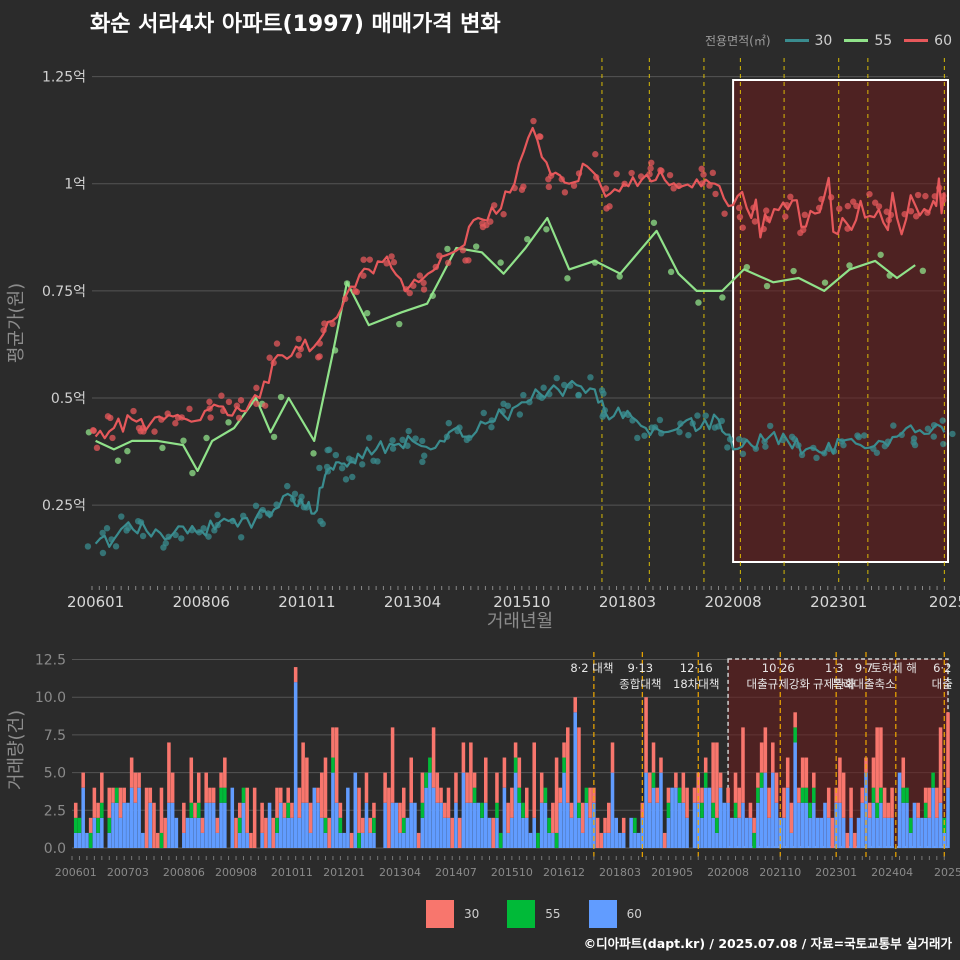 The height and width of the screenshot is (960, 960). Describe the element at coordinates (456, 872) in the screenshot. I see `volume-x-tick-label-7: 201407` at that location.